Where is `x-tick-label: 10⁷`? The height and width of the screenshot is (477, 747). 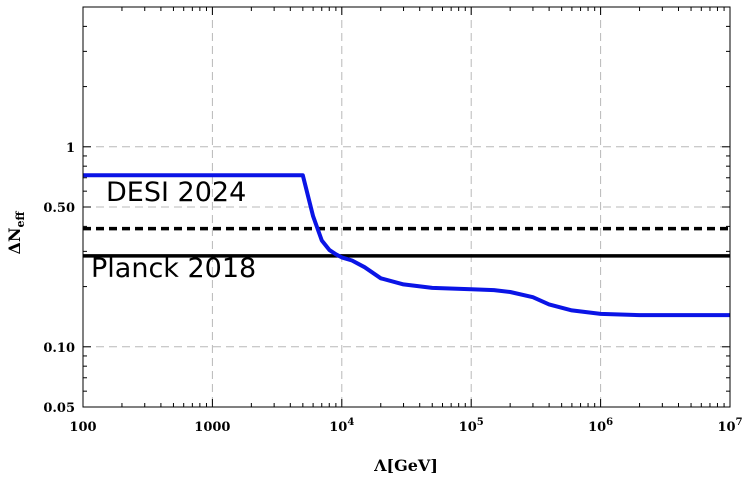
x-tick-label: 10⁷ is located at coordinates (729, 426).